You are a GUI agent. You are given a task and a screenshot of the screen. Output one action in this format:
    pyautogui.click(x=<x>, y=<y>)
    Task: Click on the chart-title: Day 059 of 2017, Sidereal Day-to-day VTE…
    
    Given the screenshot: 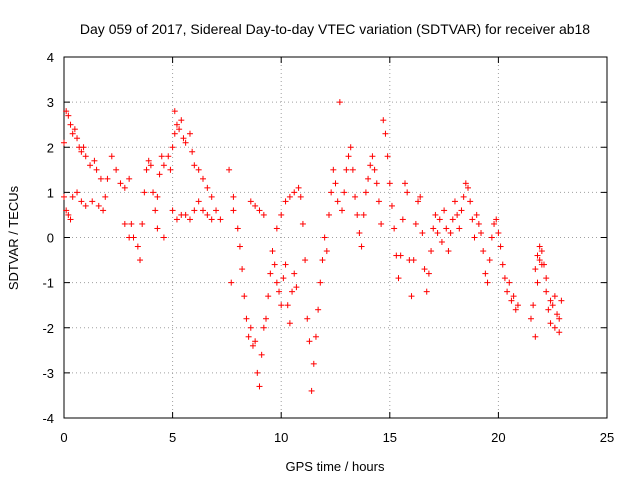 What is the action you would take?
    pyautogui.click(x=335, y=29)
    